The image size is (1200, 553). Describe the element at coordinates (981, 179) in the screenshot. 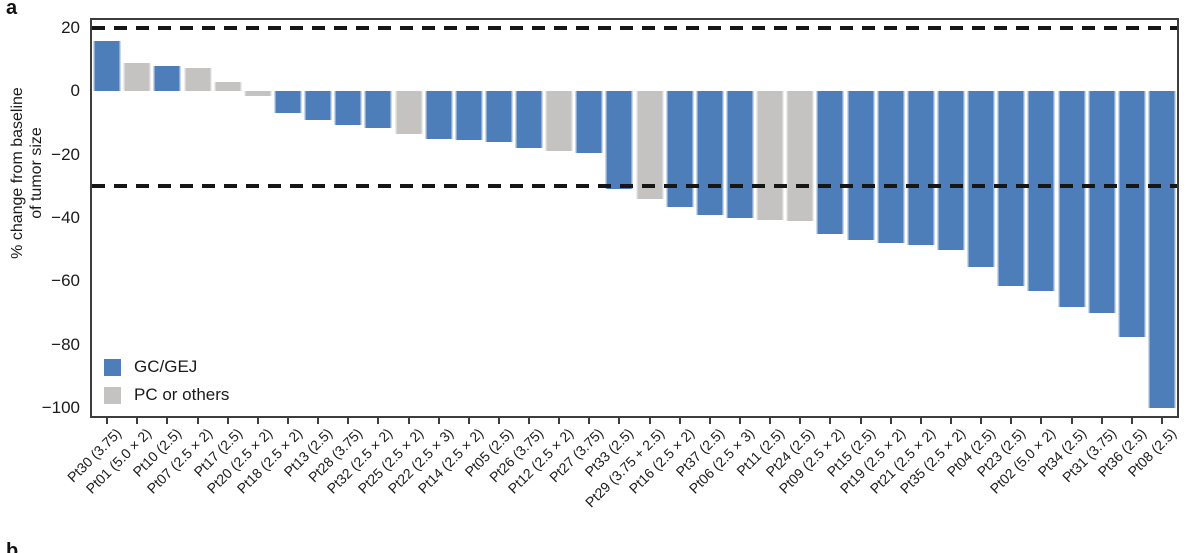

I see `bar-Pt04` at that location.